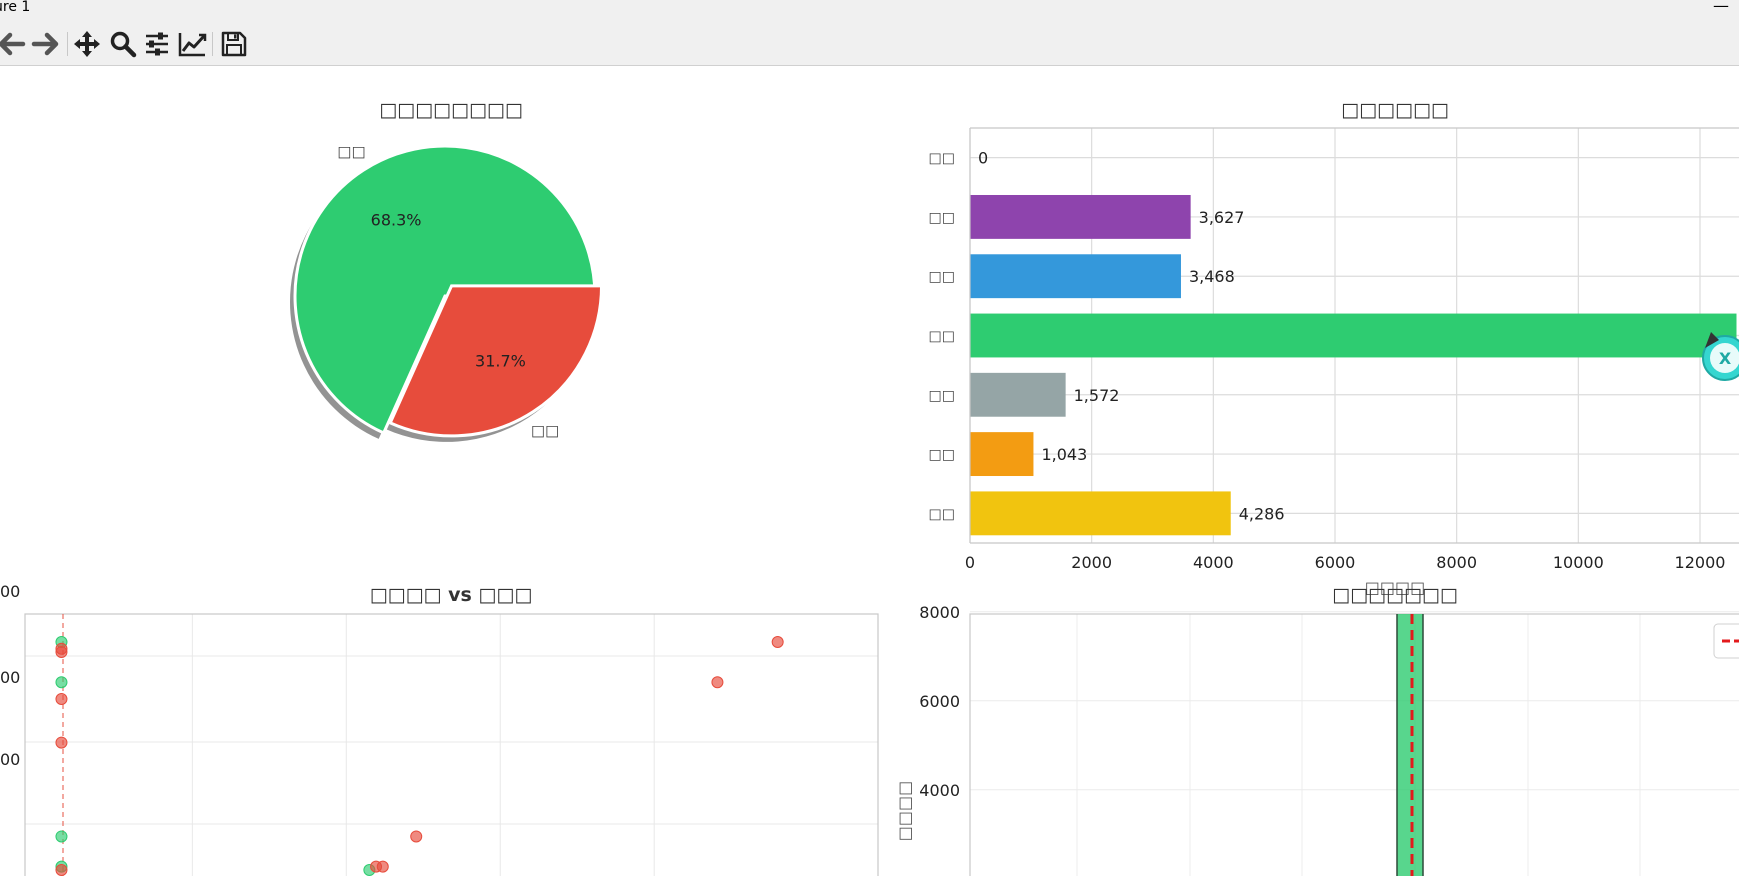 The height and width of the screenshot is (876, 1739). I want to click on back-button, so click(14, 44).